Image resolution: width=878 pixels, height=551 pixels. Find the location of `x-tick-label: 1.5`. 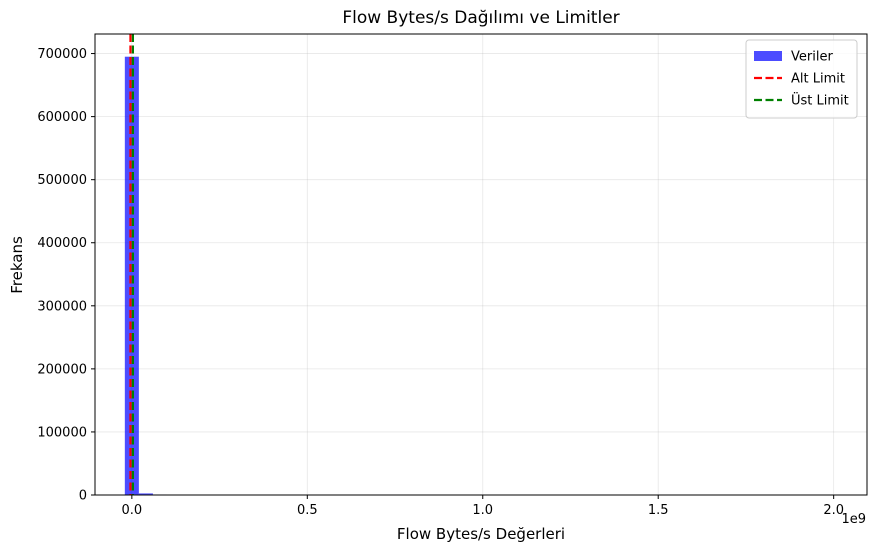

x-tick-label: 1.5 is located at coordinates (658, 510).